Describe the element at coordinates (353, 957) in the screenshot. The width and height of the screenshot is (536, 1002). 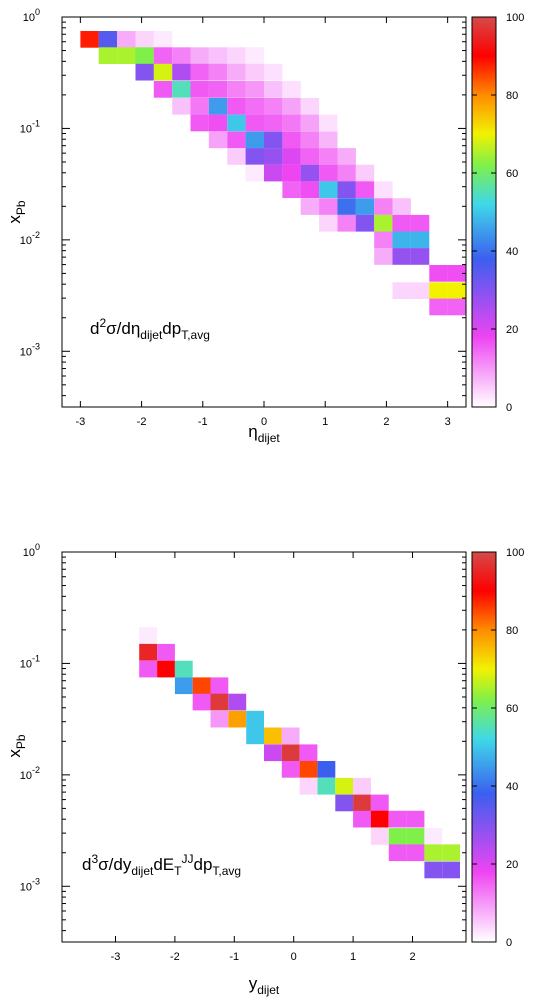
I see `x-tick-label: 1` at that location.